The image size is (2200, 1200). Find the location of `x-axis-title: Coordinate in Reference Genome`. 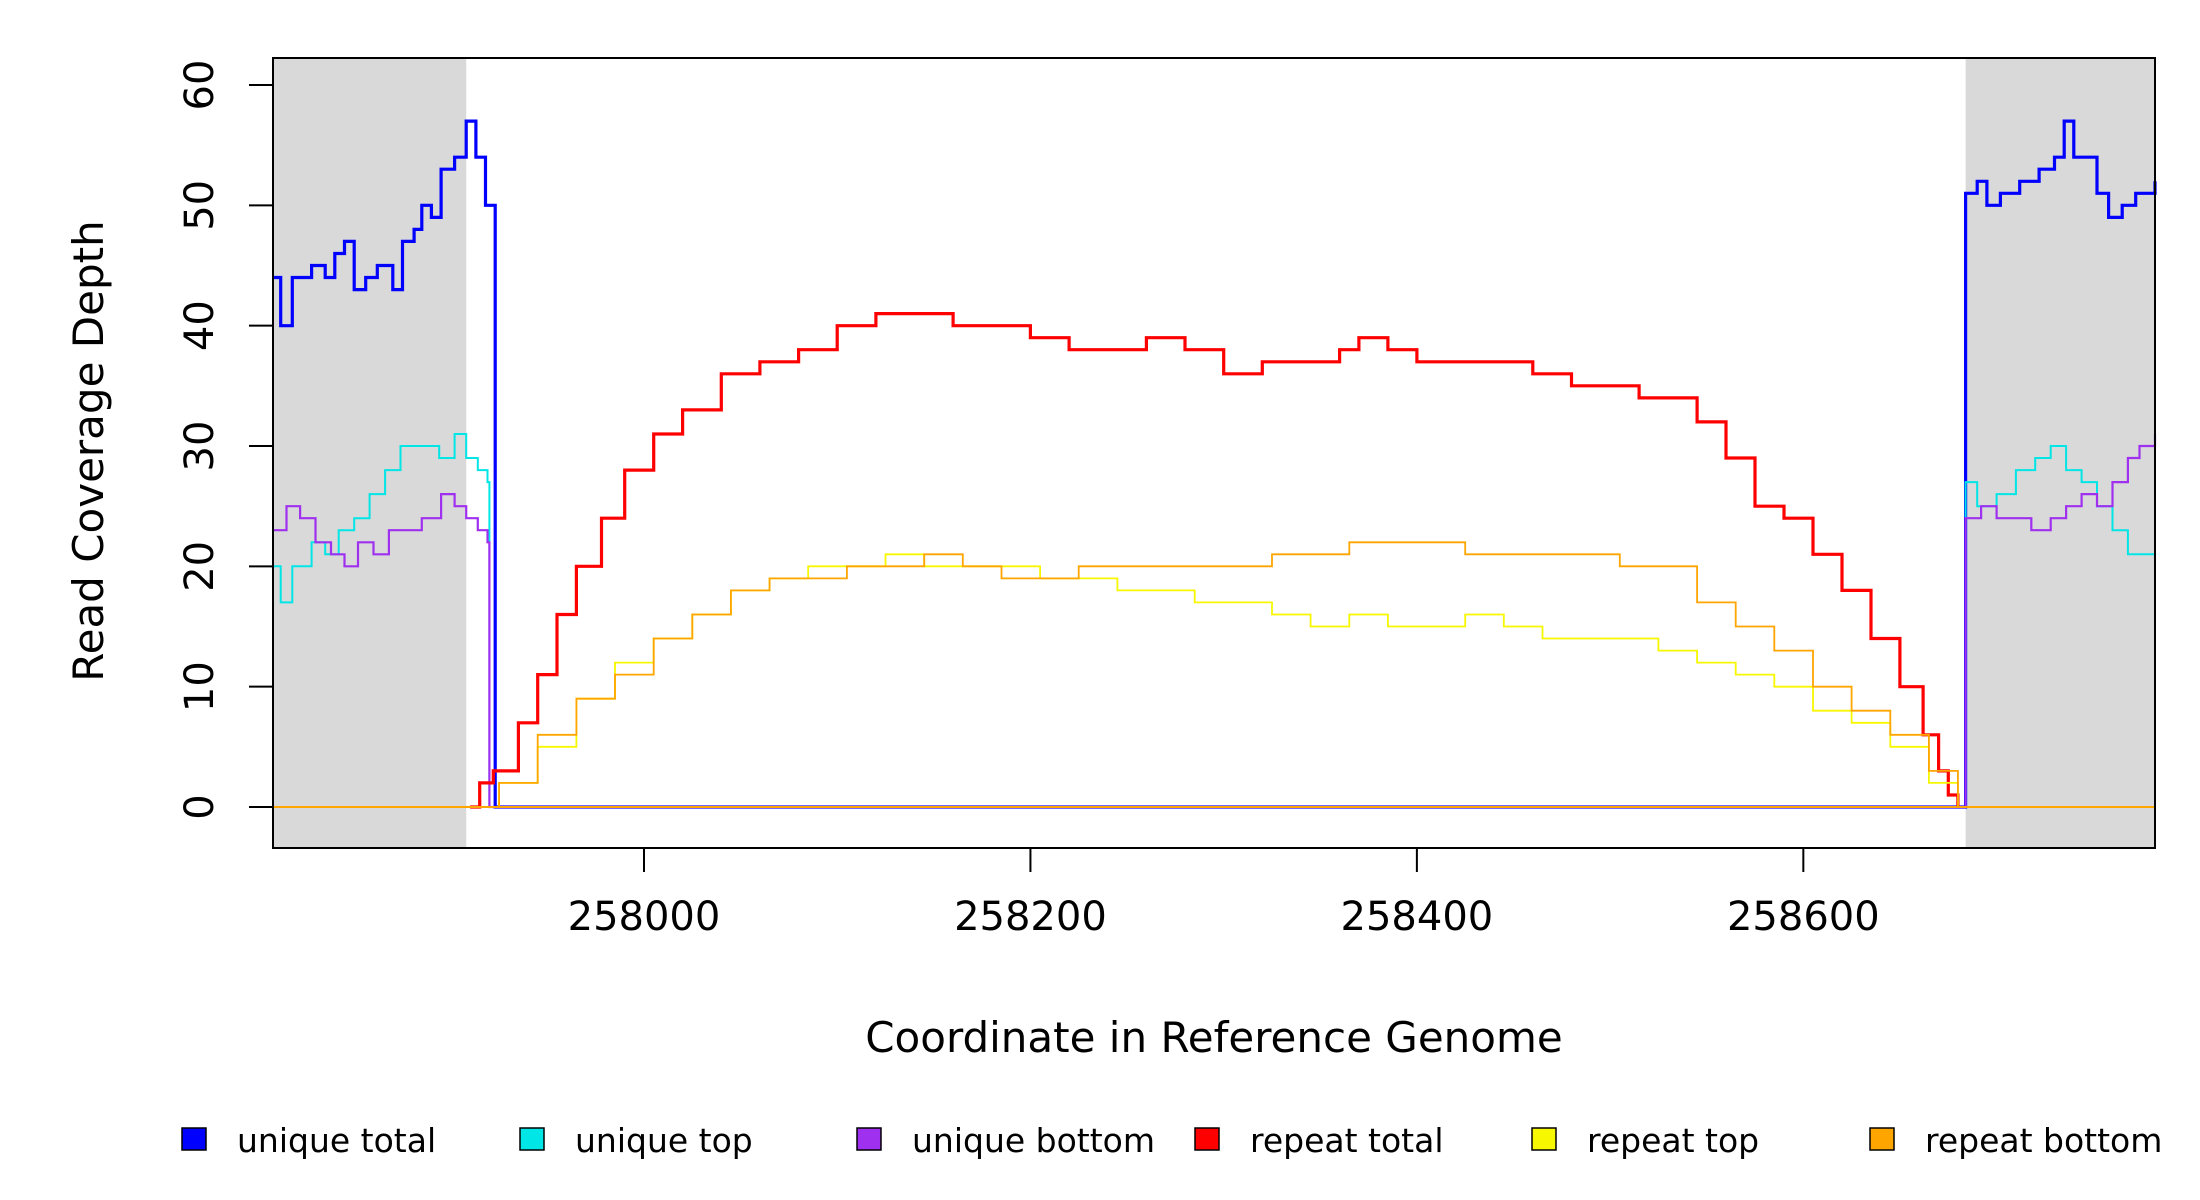

x-axis-title: Coordinate in Reference Genome is located at coordinates (1214, 1037).